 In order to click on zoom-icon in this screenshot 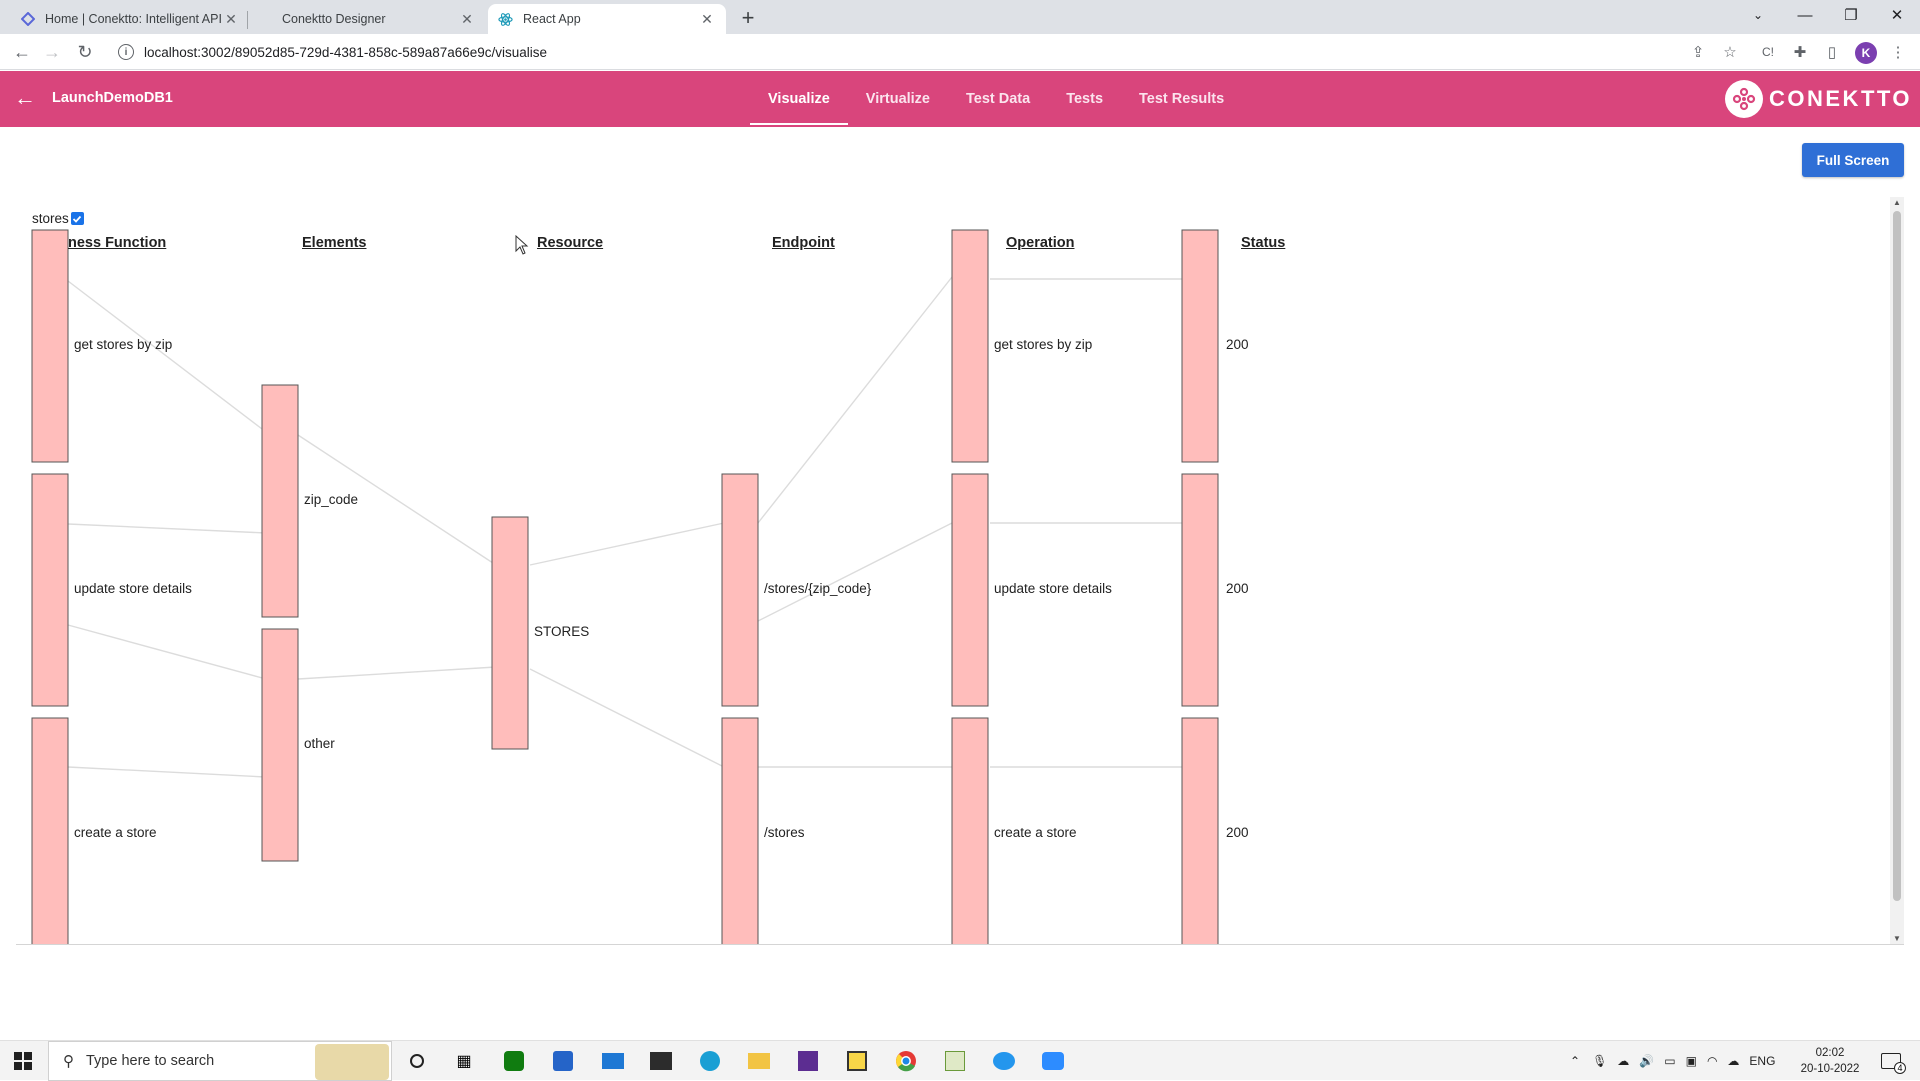, I will do `click(1053, 1061)`.